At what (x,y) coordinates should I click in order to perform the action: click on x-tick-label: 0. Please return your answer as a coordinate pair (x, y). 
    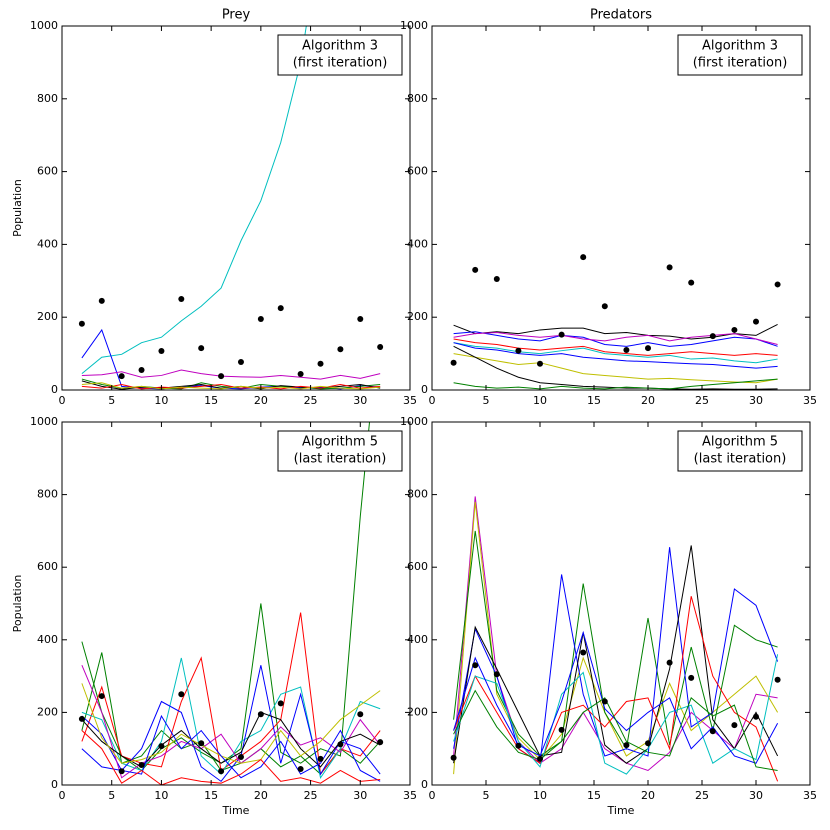
    Looking at the image, I should click on (62, 795).